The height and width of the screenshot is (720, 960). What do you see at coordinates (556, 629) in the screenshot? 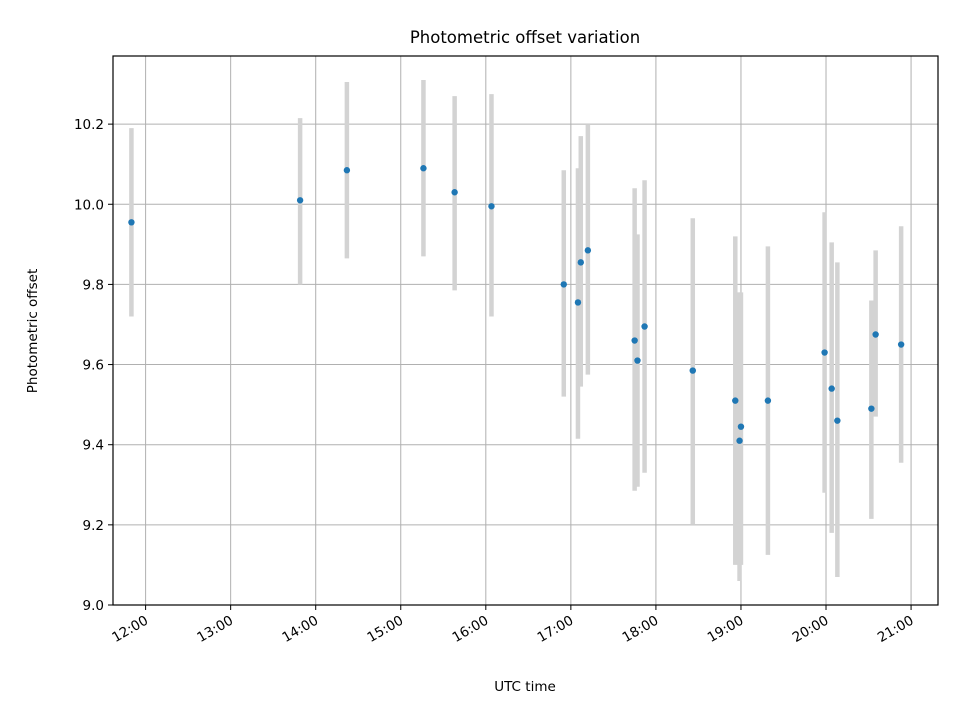
I see `x-tick-label: 17:00` at bounding box center [556, 629].